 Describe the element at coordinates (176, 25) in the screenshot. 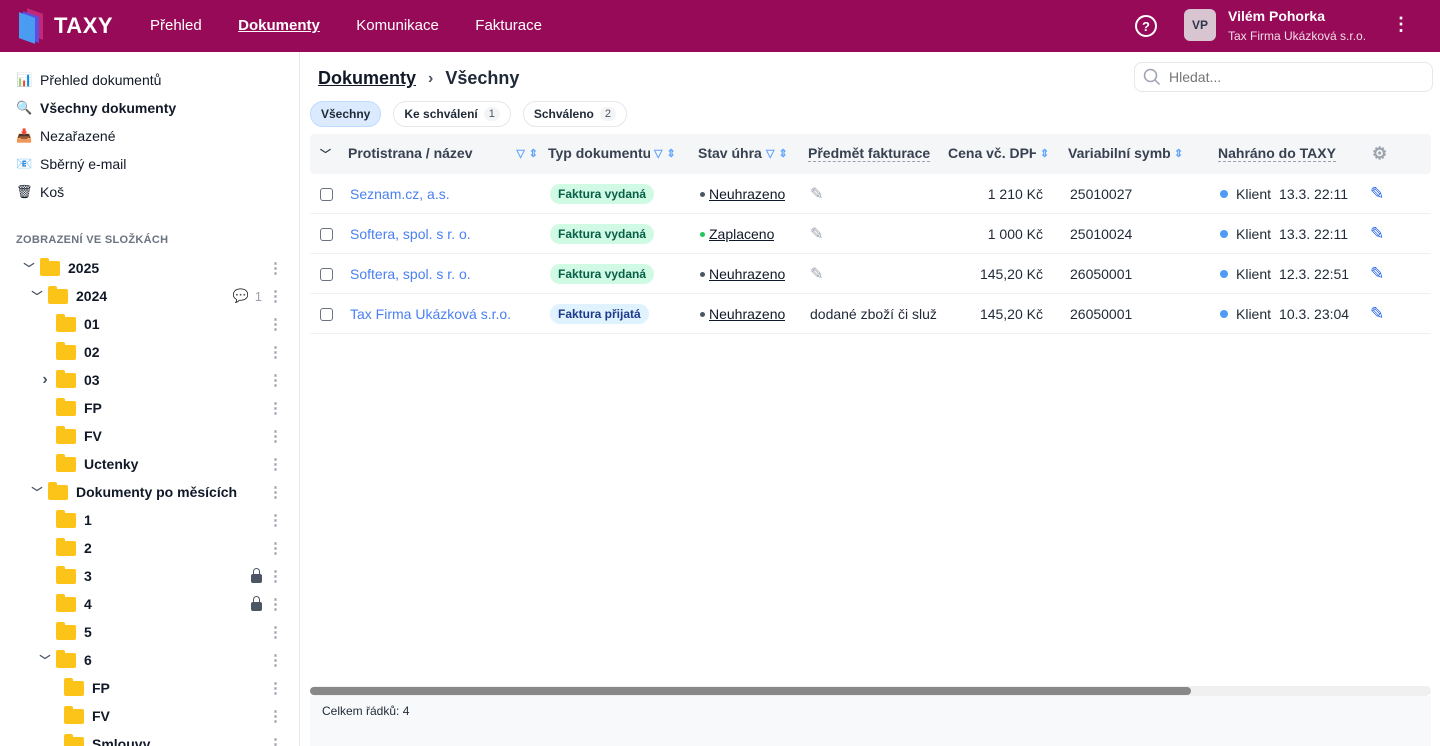

I see `nav-prehled: Přehled` at that location.